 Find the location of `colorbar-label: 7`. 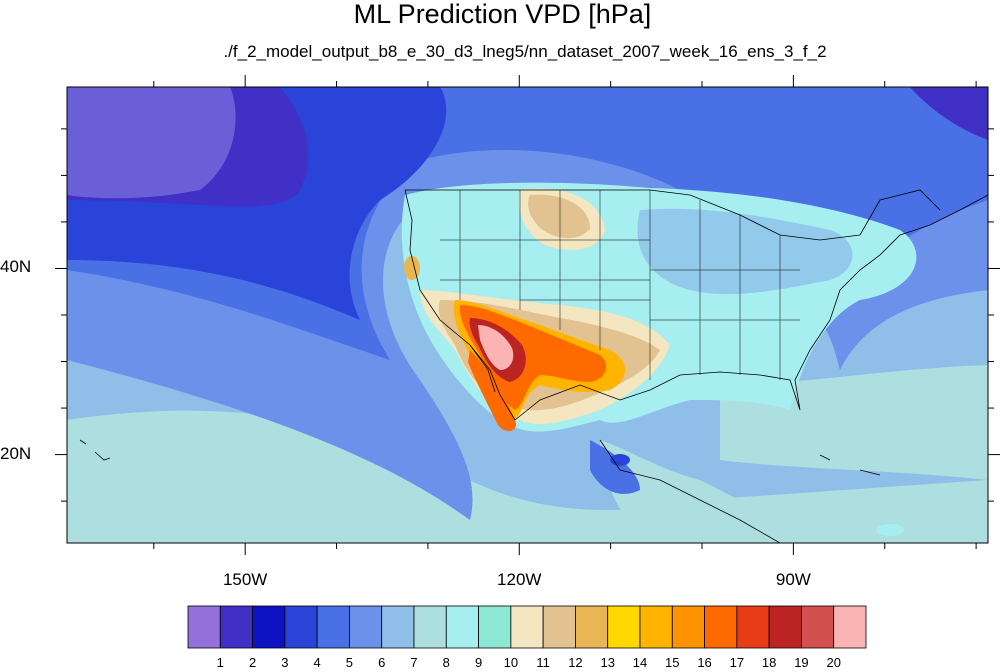

colorbar-label: 7 is located at coordinates (414, 662).